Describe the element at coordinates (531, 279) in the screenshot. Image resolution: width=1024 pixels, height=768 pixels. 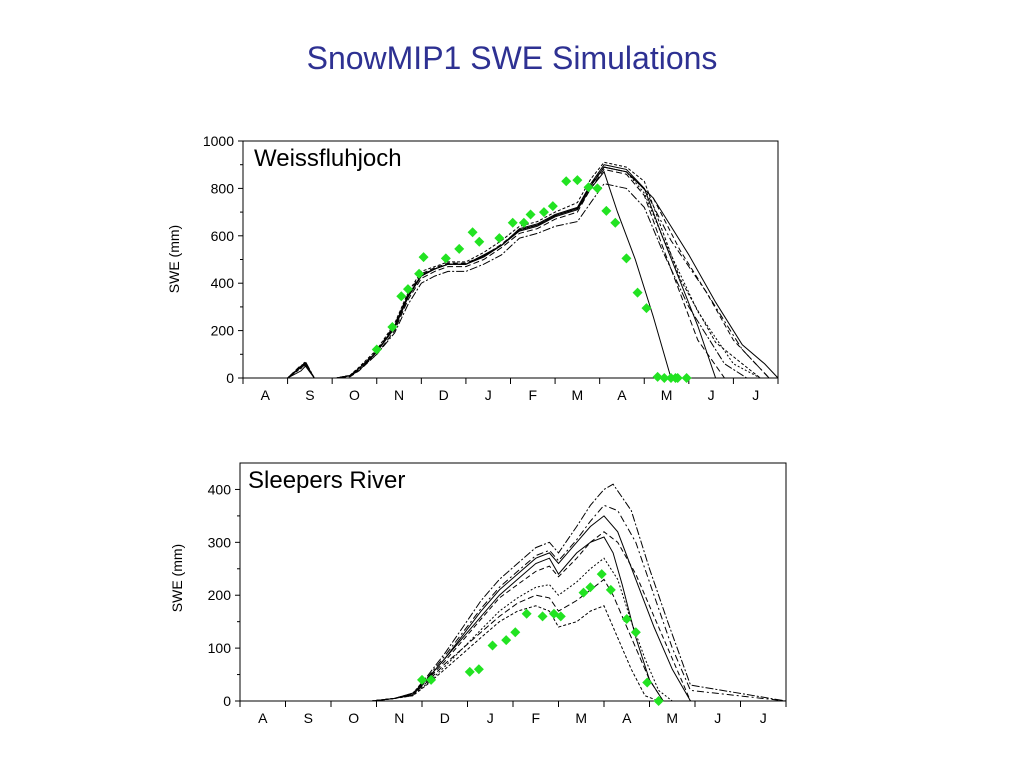
I see `observed-series` at that location.